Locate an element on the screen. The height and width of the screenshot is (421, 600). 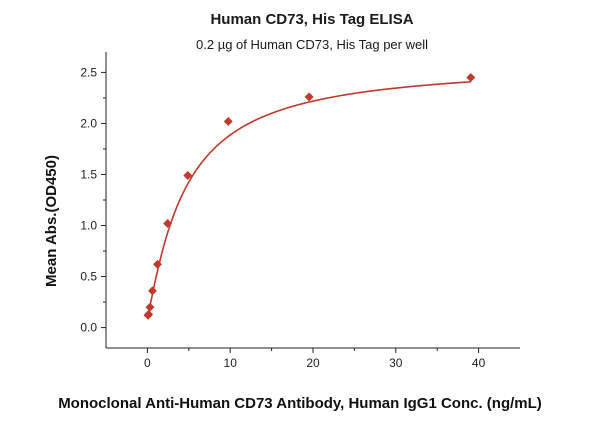
y-tick-label: 2.0 is located at coordinates (88, 123).